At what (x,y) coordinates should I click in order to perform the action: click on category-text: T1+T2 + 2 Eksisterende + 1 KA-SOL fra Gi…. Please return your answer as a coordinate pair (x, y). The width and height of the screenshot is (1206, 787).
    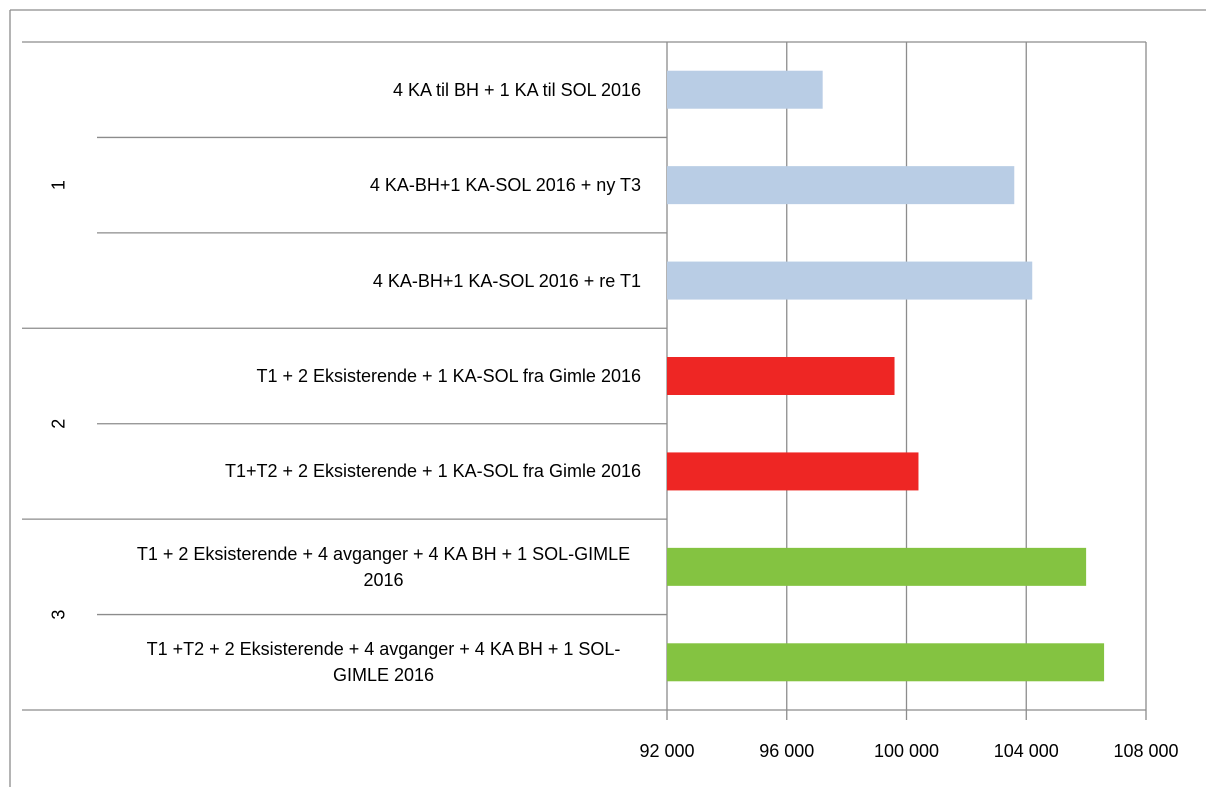
    Looking at the image, I should click on (432, 471).